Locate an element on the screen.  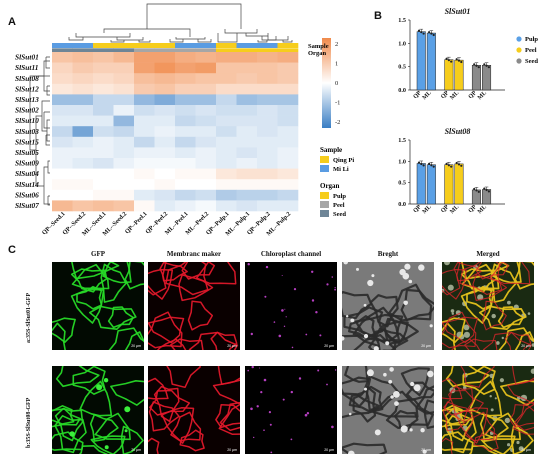
sample-legend-swatch-mili is located at coordinates (324, 168).